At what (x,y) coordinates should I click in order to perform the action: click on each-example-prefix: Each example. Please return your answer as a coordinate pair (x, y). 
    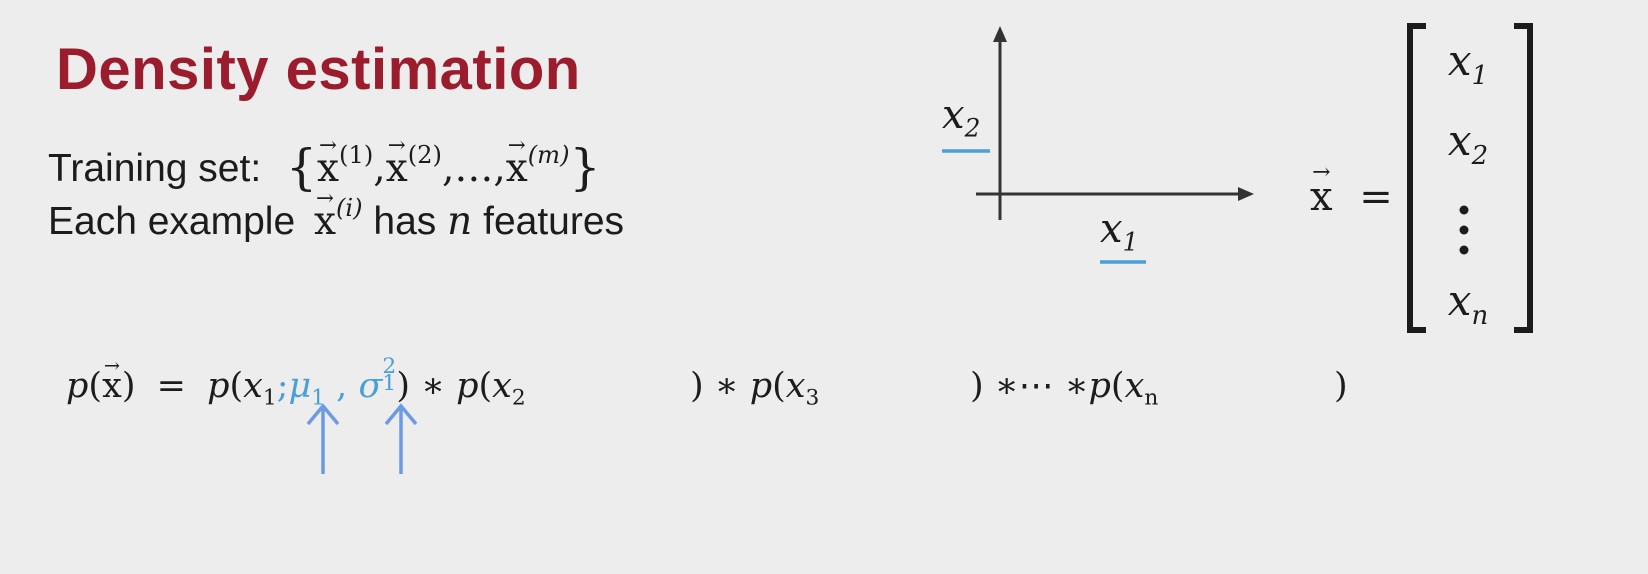
    Looking at the image, I should click on (172, 222).